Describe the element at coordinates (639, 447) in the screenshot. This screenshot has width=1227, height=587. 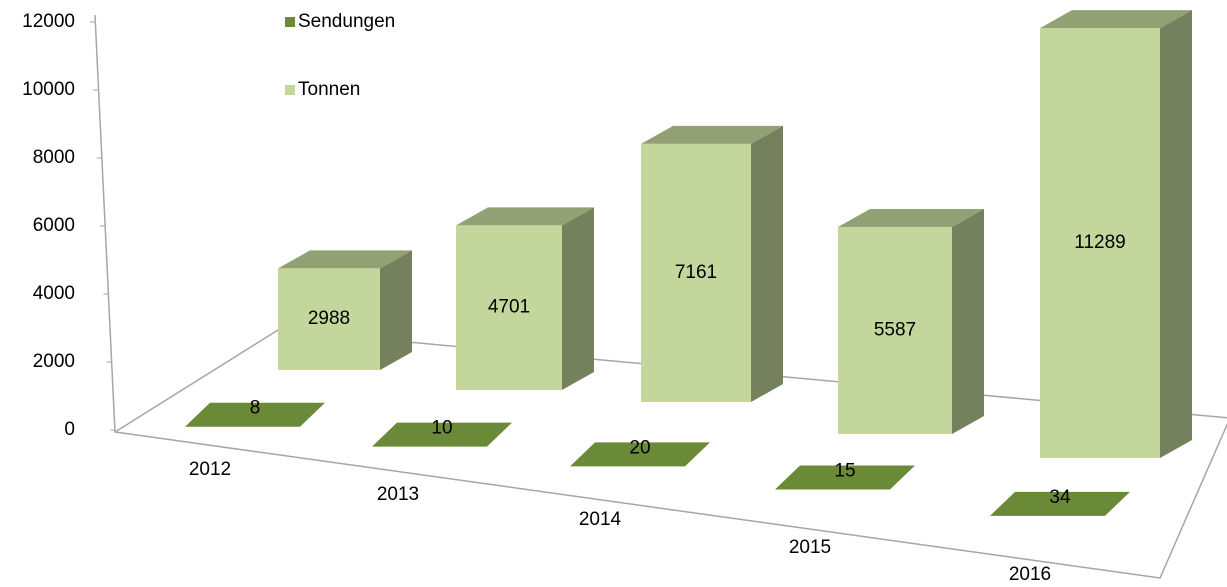
I see `value-label: 20` at that location.